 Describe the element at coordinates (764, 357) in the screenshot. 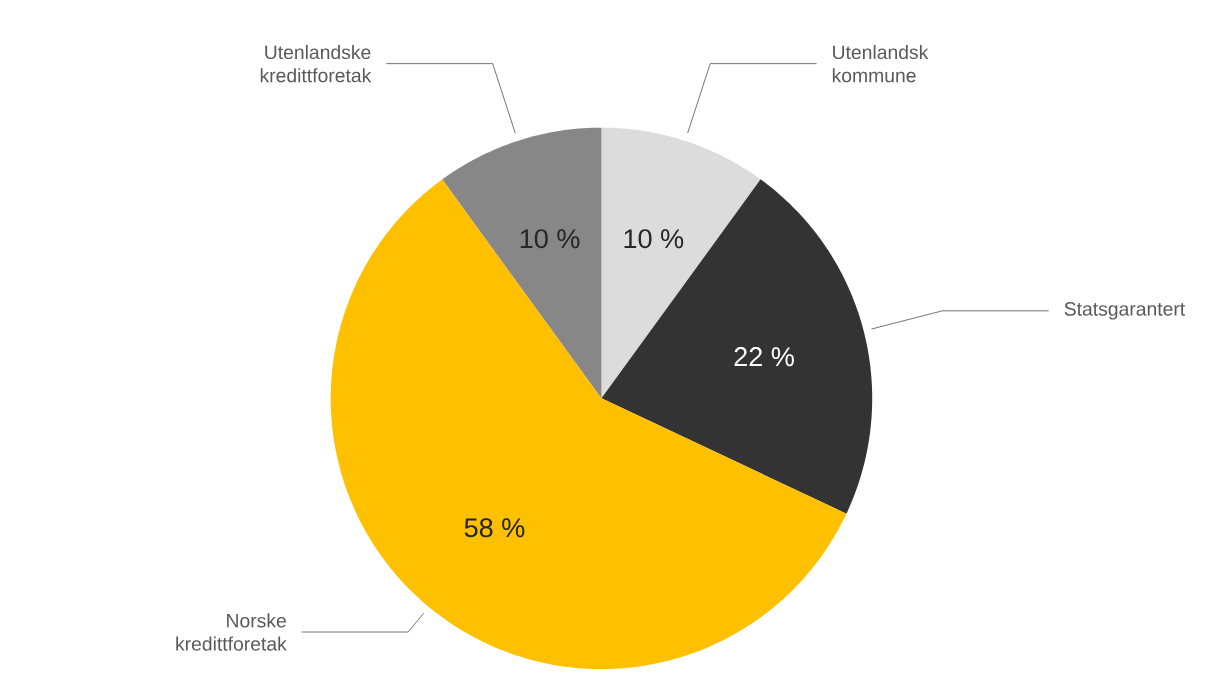

I see `data-label: 22 %` at that location.